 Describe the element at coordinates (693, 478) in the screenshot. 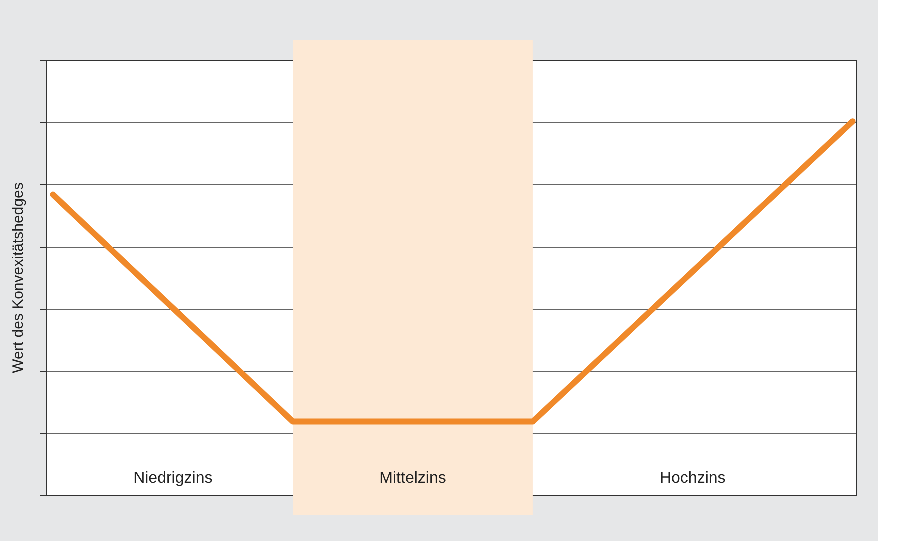

I see `annotation: Hochzins` at that location.